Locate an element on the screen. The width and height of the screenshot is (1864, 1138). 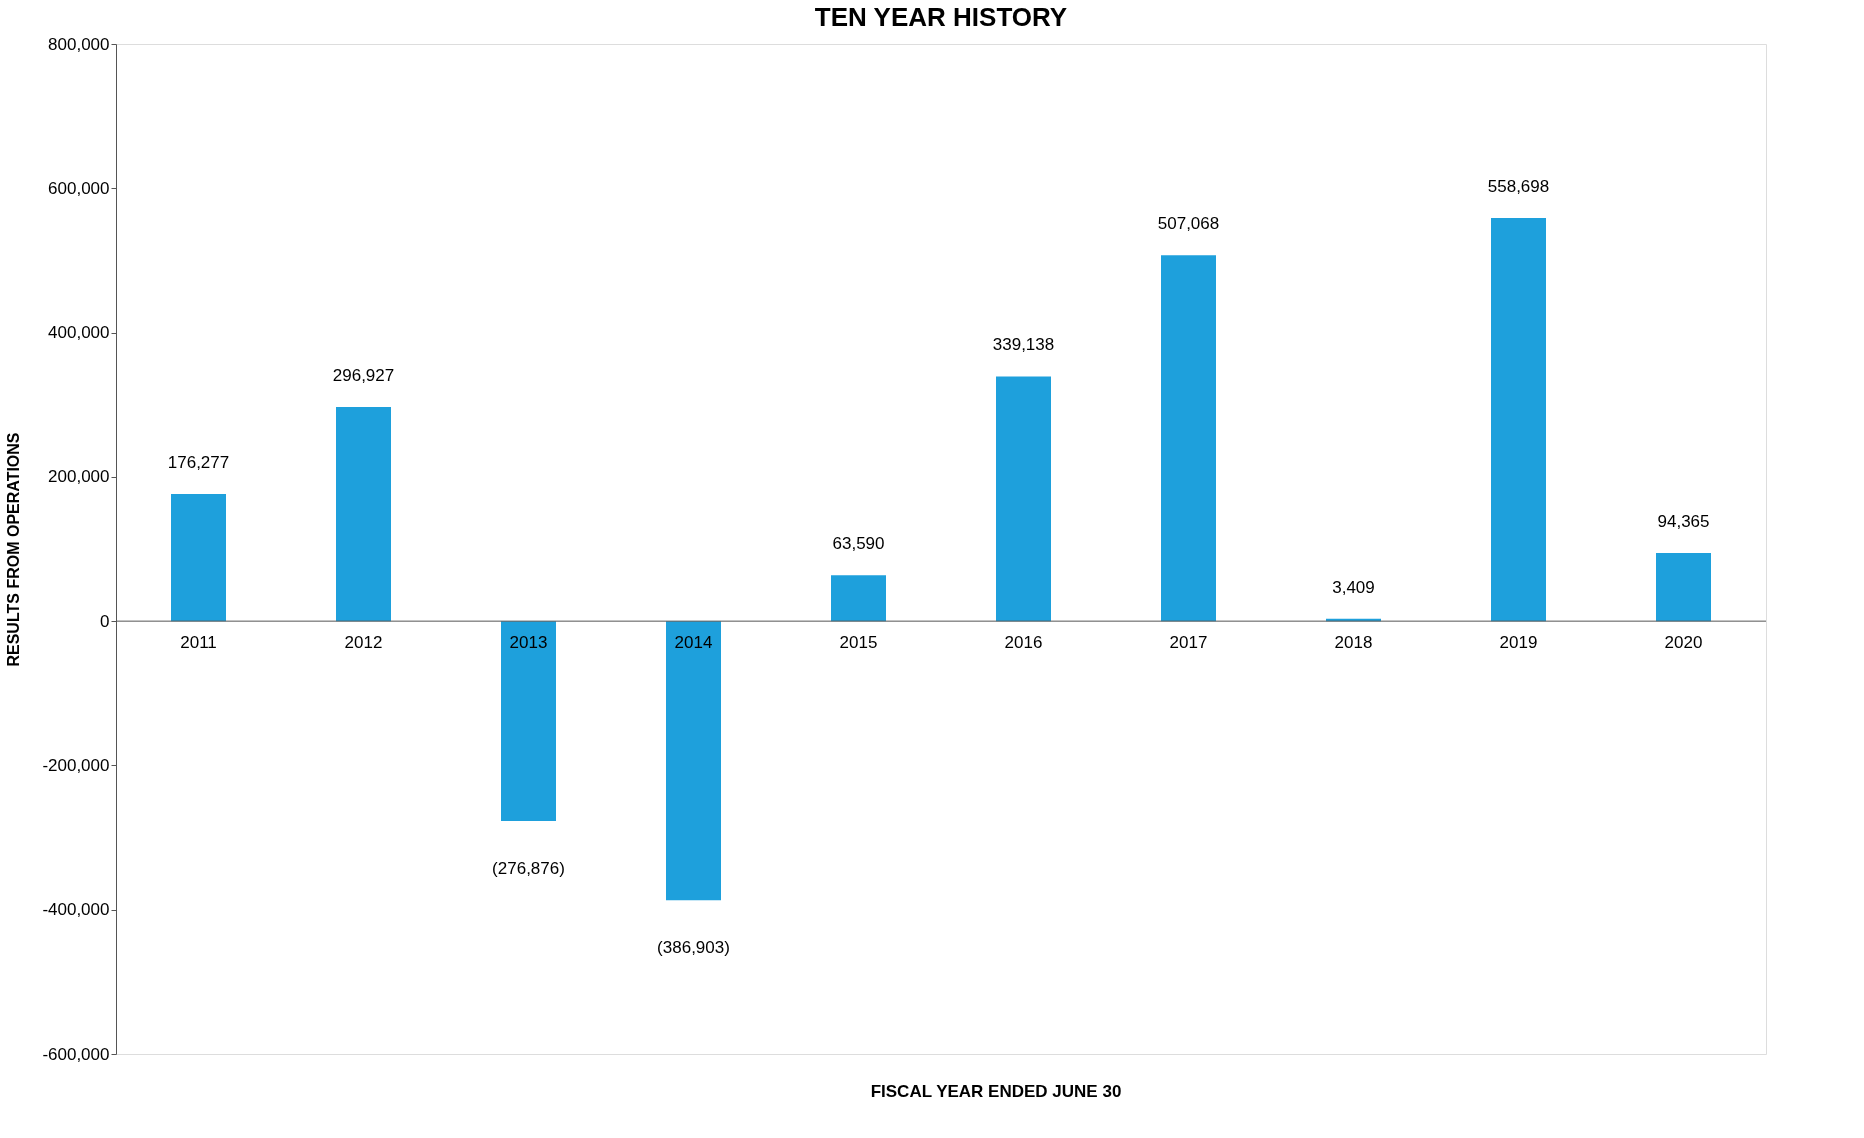
y-tick-label: -600,000 is located at coordinates (76, 1054).